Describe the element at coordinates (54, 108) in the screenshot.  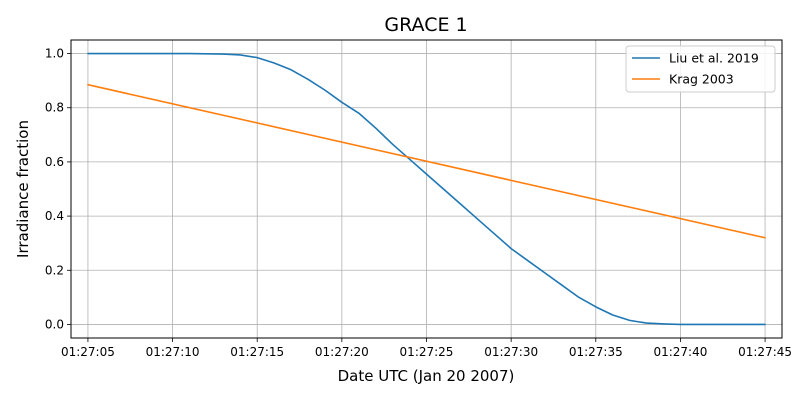
I see `y-tick-label: 0.8` at that location.